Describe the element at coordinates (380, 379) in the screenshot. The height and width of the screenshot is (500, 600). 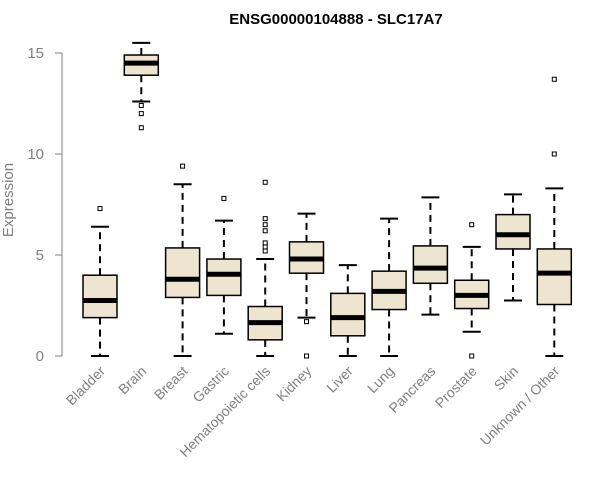
I see `x-category-label: Lung` at that location.